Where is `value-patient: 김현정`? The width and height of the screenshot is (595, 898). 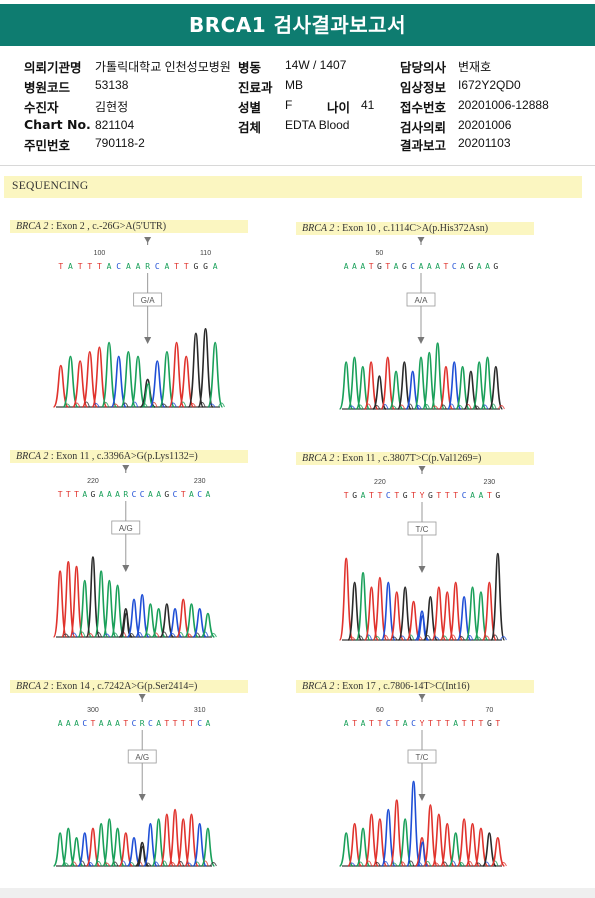
value-patient: 김현정 is located at coordinates (112, 107).